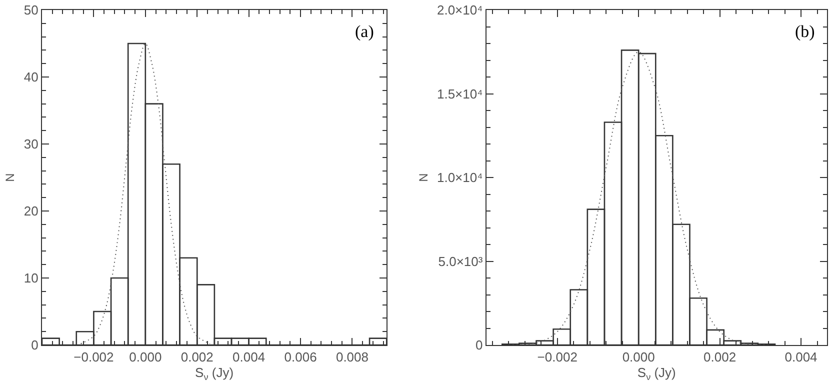  Describe the element at coordinates (31, 10) in the screenshot. I see `y-tick-label: 50` at that location.